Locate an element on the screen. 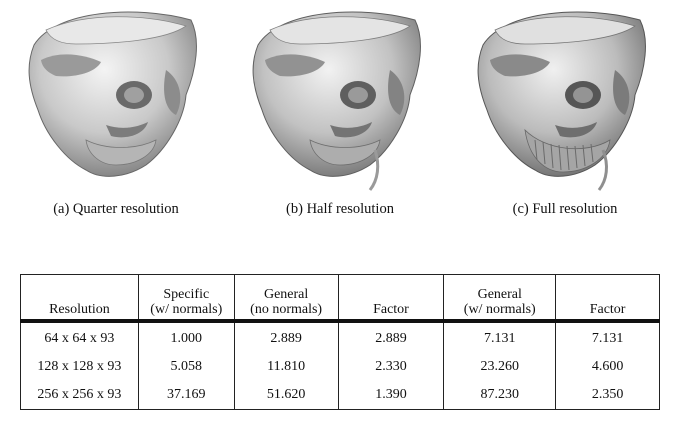 This screenshot has height=436, width=681. table-cell: 23.260 is located at coordinates (500, 366).